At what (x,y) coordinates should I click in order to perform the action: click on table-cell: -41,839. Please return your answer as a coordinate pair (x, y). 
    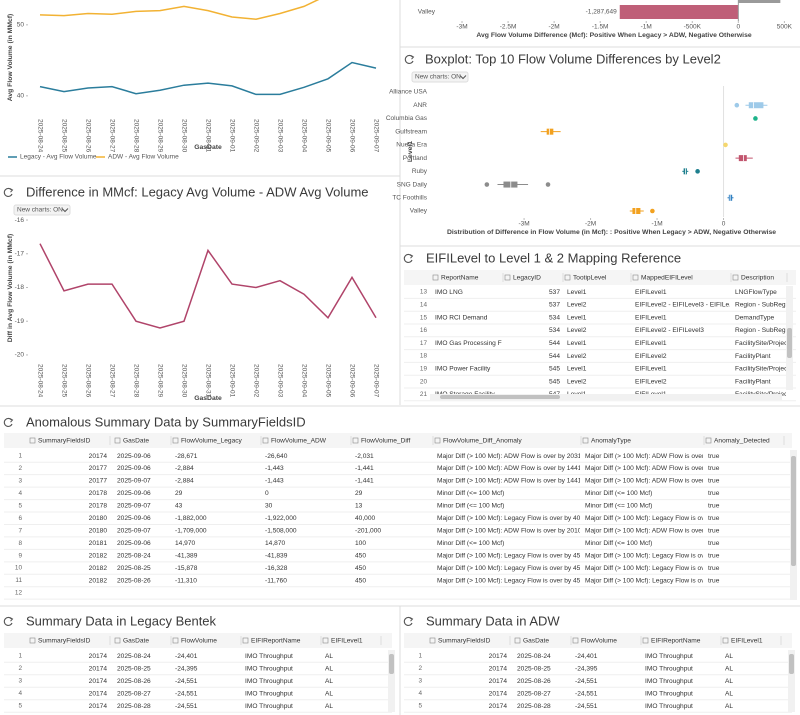
    Looking at the image, I should click on (276, 555).